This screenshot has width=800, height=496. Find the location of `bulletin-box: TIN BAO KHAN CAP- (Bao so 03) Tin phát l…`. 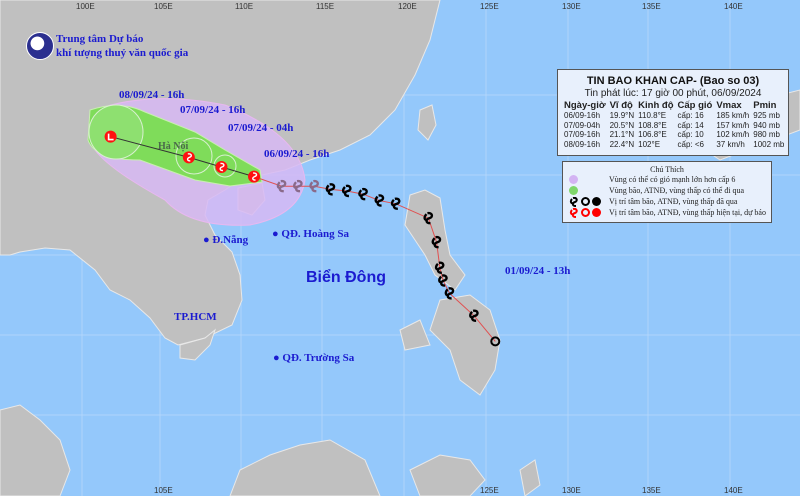

bulletin-box: TIN BAO KHAN CAP- (Bao so 03) Tin phát l… is located at coordinates (673, 112).